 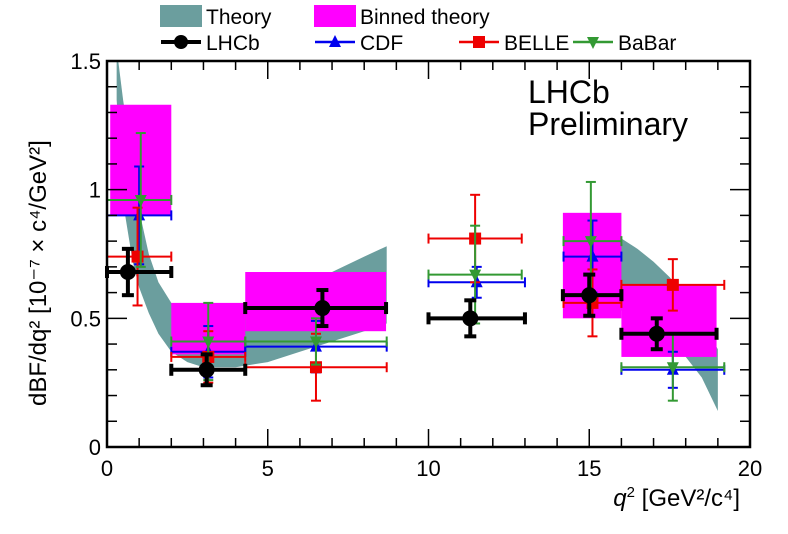 I want to click on annotation-preliminary: Preliminary, so click(x=608, y=124).